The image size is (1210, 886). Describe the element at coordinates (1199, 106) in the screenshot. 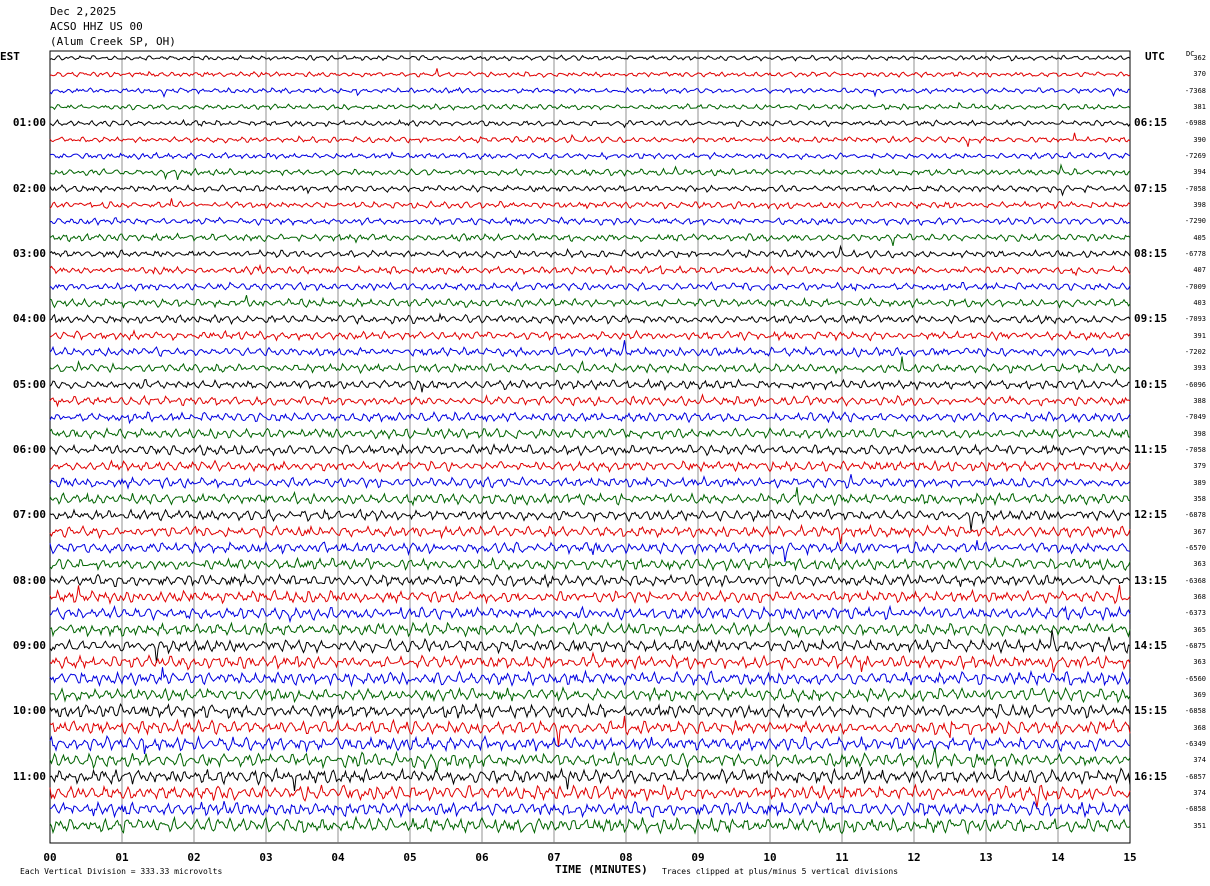

I see `dc-value: 381` at that location.